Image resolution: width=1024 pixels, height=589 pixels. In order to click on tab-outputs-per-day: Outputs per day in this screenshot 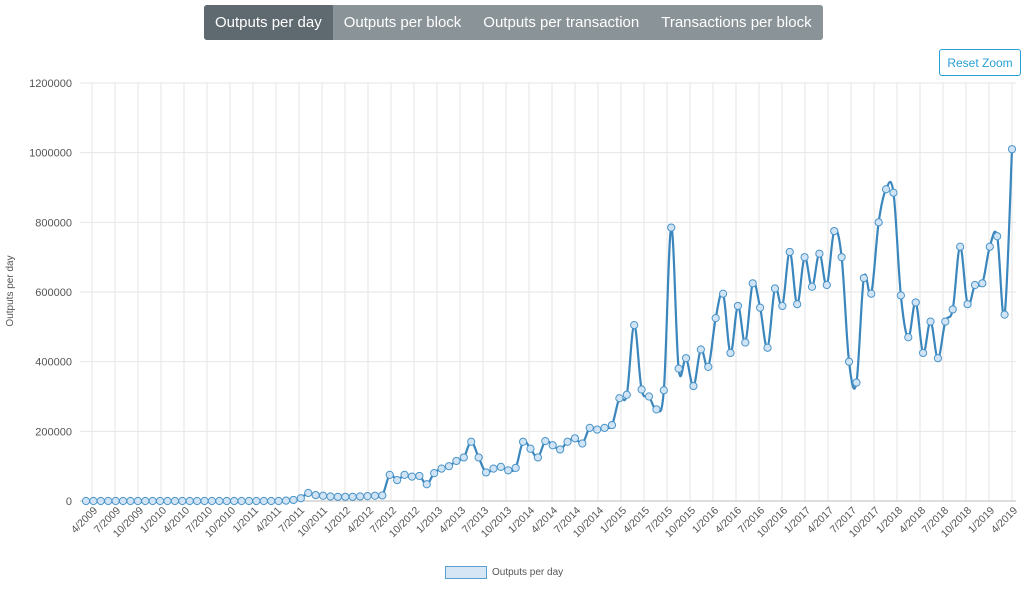, I will do `click(268, 22)`.